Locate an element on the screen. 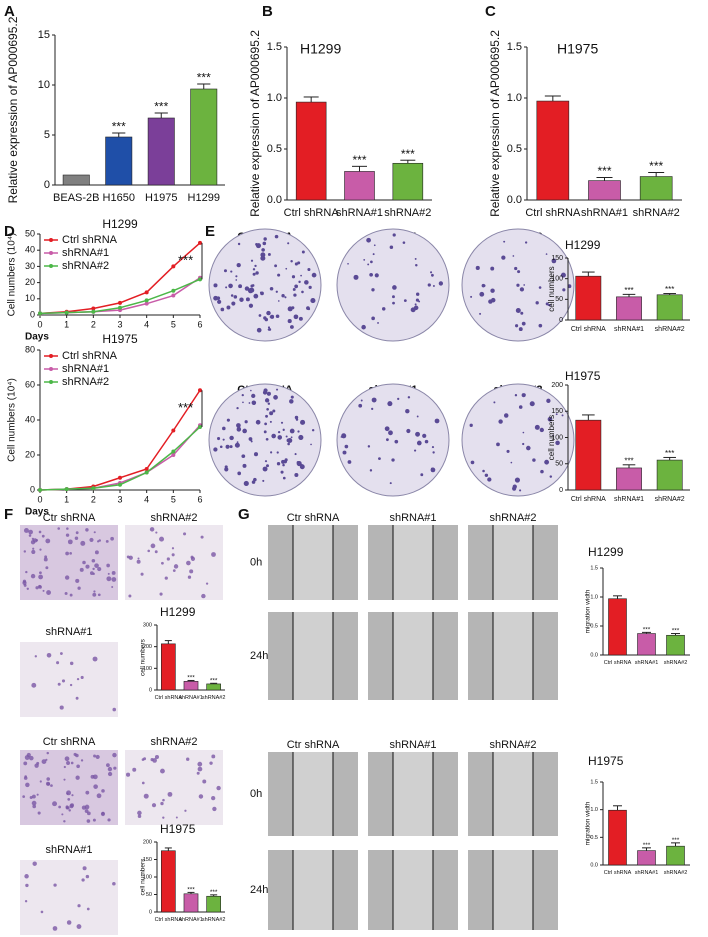 The image size is (708, 937). y-axis-label: migration width is located at coordinates (588, 823).